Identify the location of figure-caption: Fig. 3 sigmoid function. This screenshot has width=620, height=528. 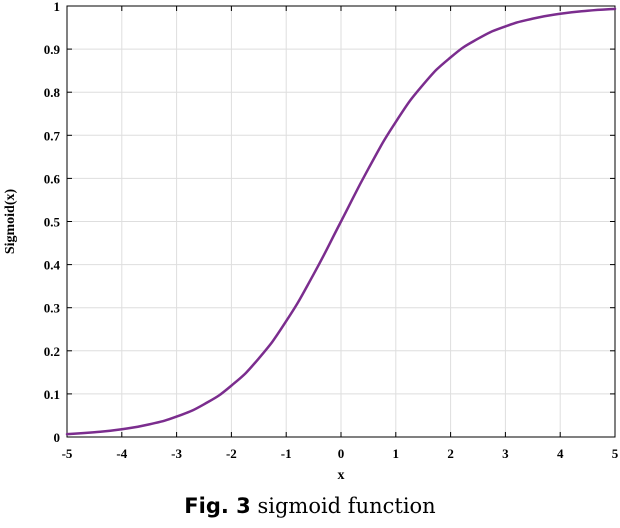
(310, 506).